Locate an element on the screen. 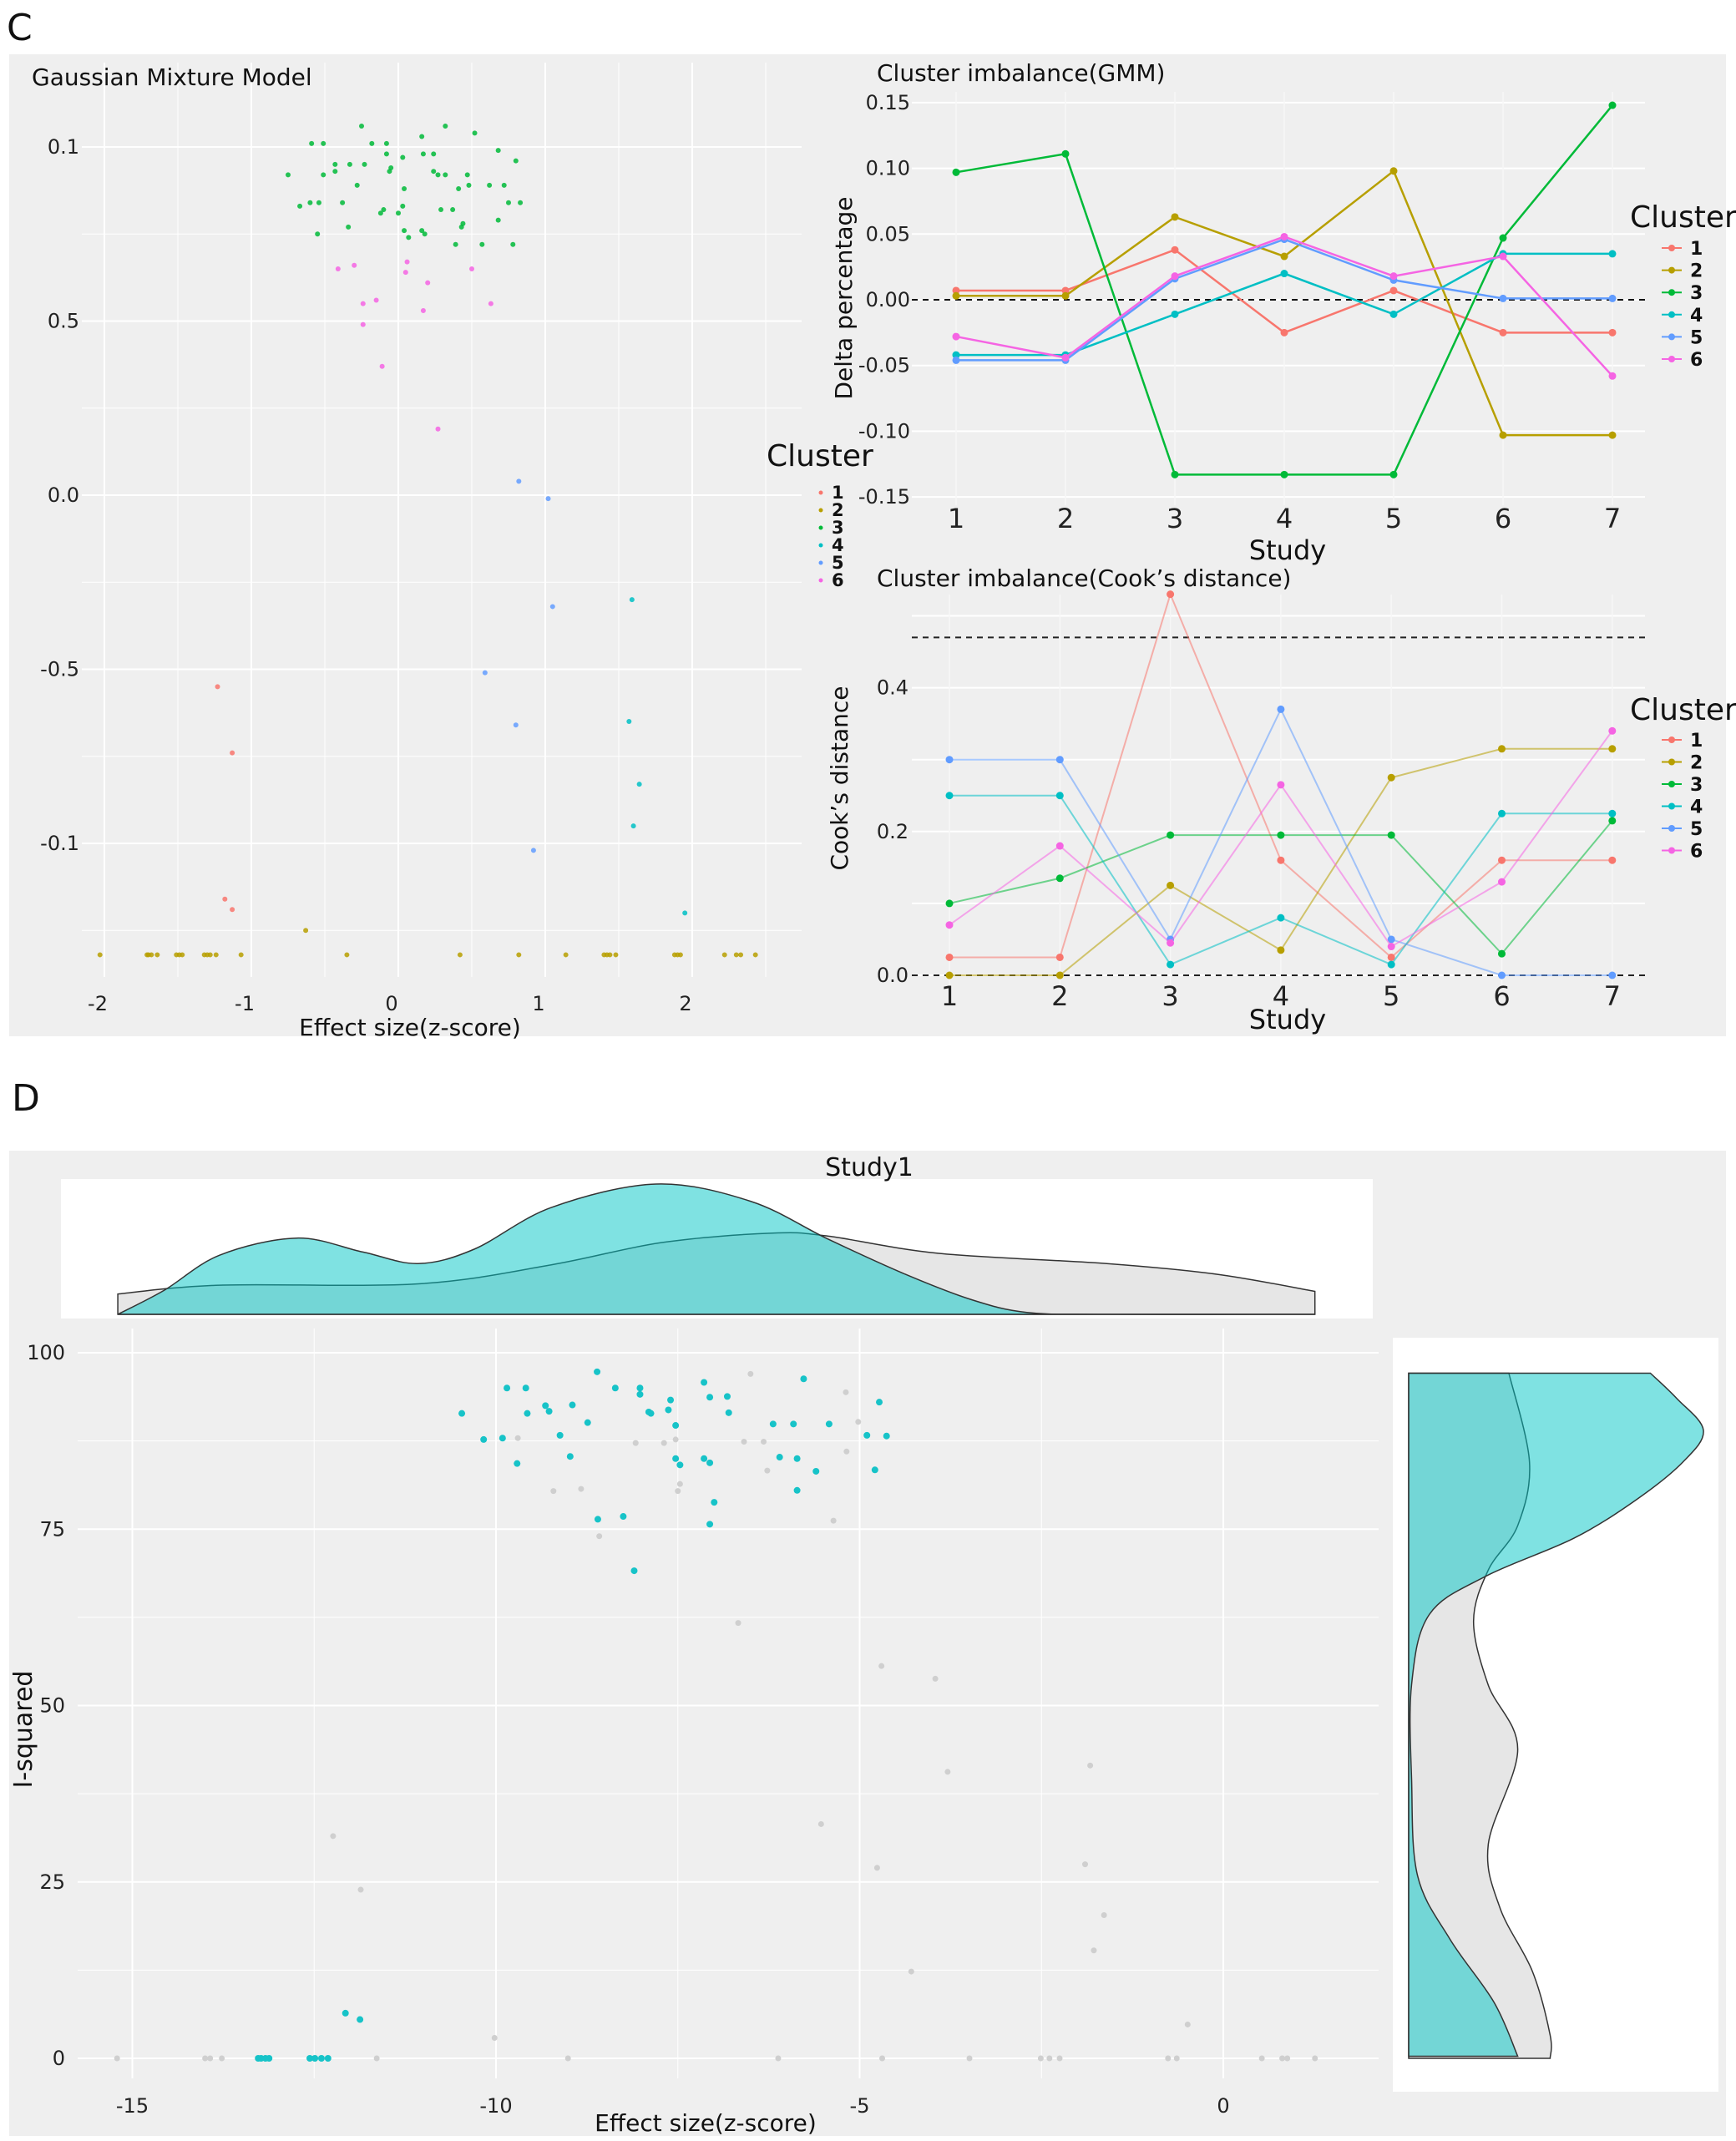 Image resolution: width=1736 pixels, height=2141 pixels. gmm-scatter-legend-label: 6 is located at coordinates (838, 580).